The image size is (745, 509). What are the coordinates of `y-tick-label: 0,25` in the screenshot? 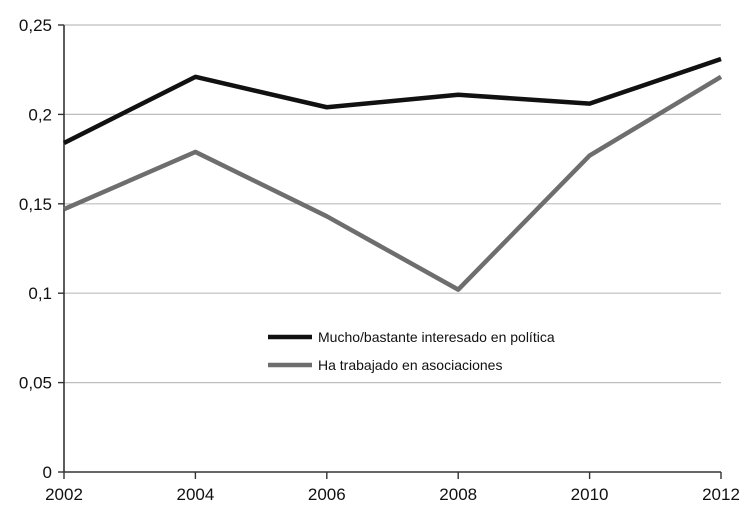 It's located at (35, 25).